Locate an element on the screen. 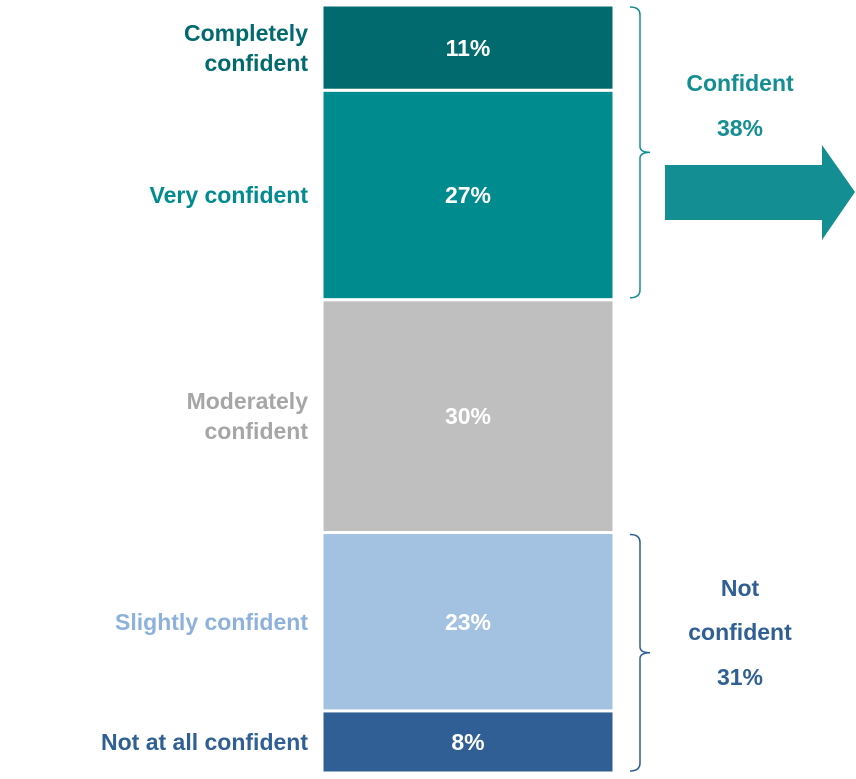 The image size is (856, 779). category-label: Slightly confident is located at coordinates (211, 621).